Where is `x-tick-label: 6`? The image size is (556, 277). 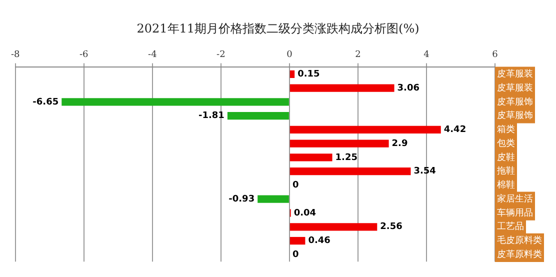 x-tick-label: 6 is located at coordinates (495, 55).